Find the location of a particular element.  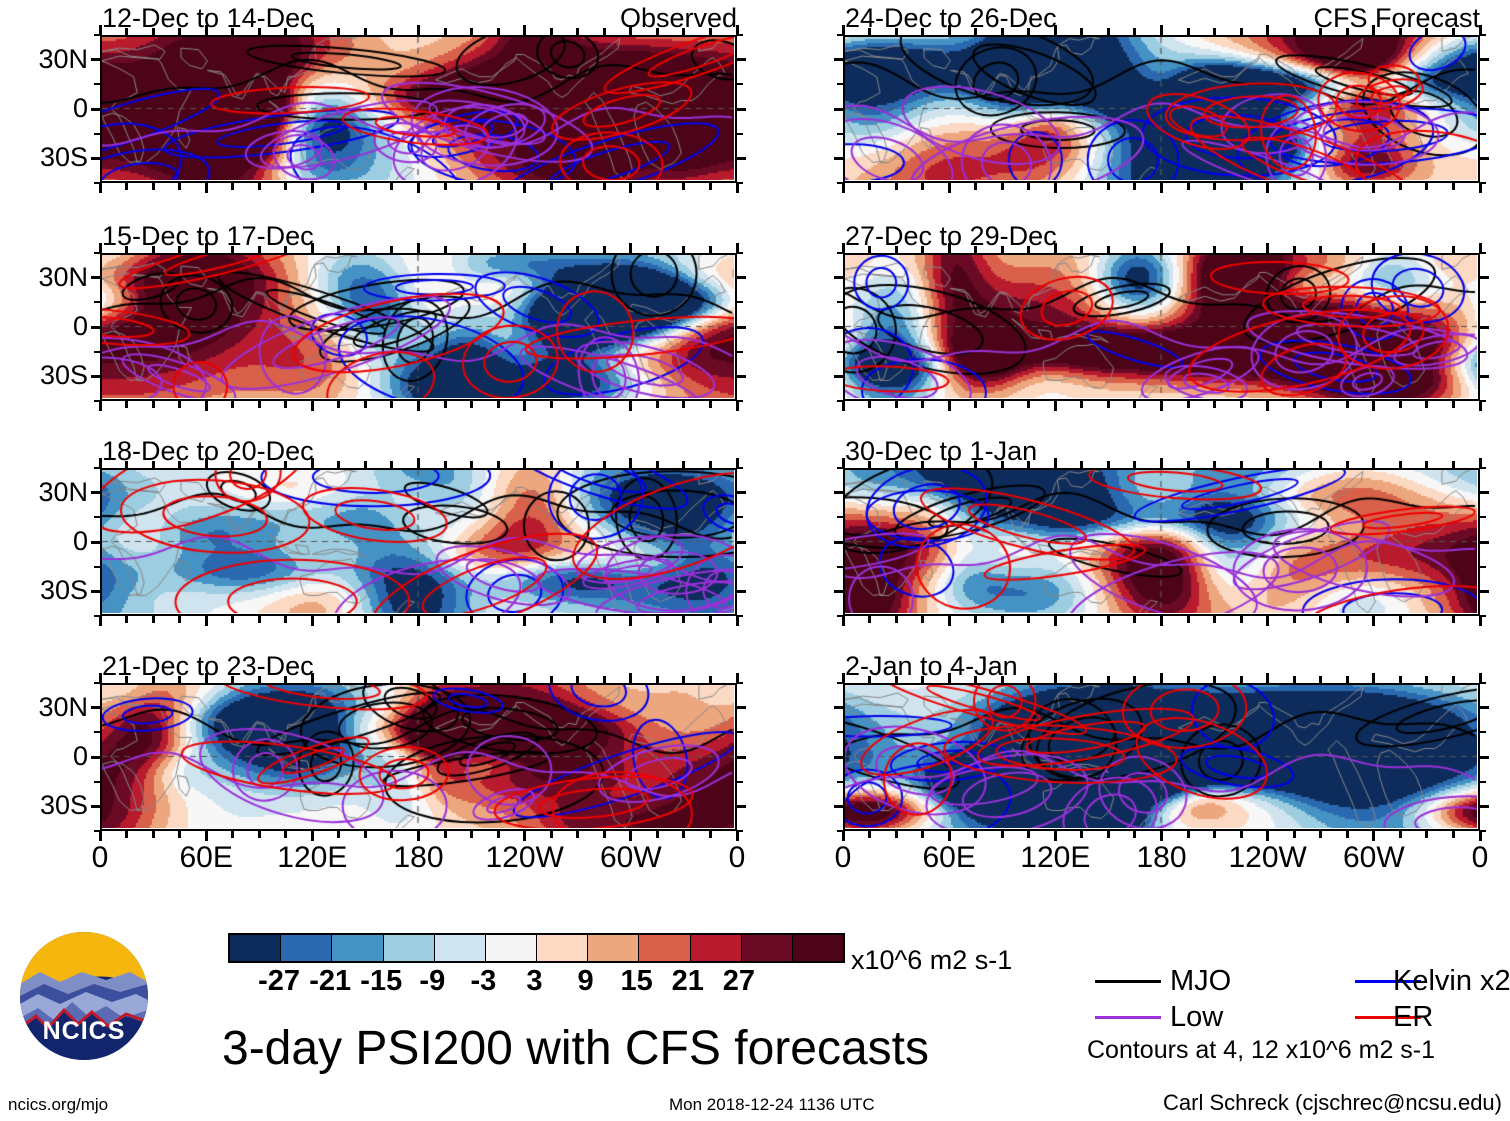

timestamp: Mon 2018-12-24 1136 UTC is located at coordinates (772, 1104).